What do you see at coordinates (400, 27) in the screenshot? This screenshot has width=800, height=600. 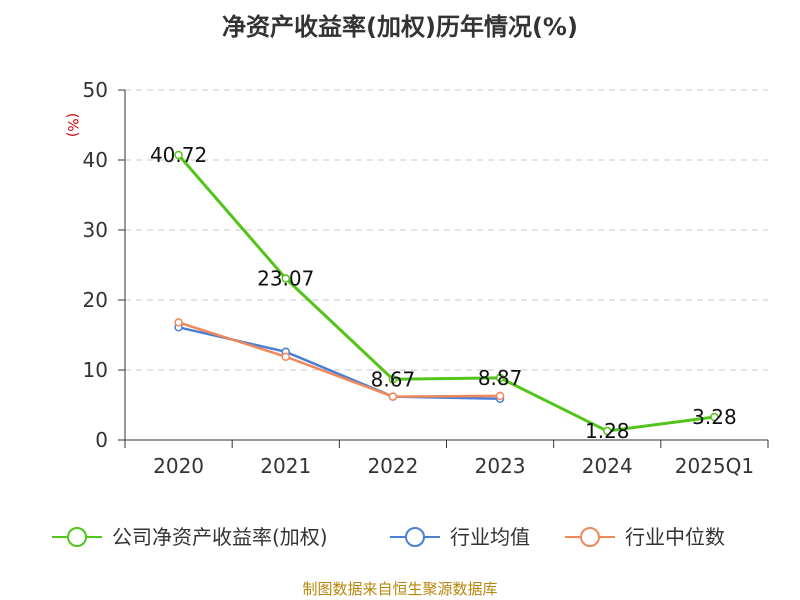 I see `chart-title: 净资产收益率(加权)历年情况(%)` at bounding box center [400, 27].